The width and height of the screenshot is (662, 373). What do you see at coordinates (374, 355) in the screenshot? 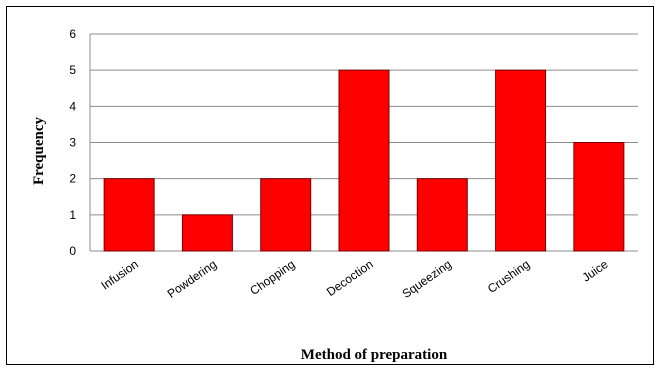
I see `x-axis-title: Method of preparation` at bounding box center [374, 355].